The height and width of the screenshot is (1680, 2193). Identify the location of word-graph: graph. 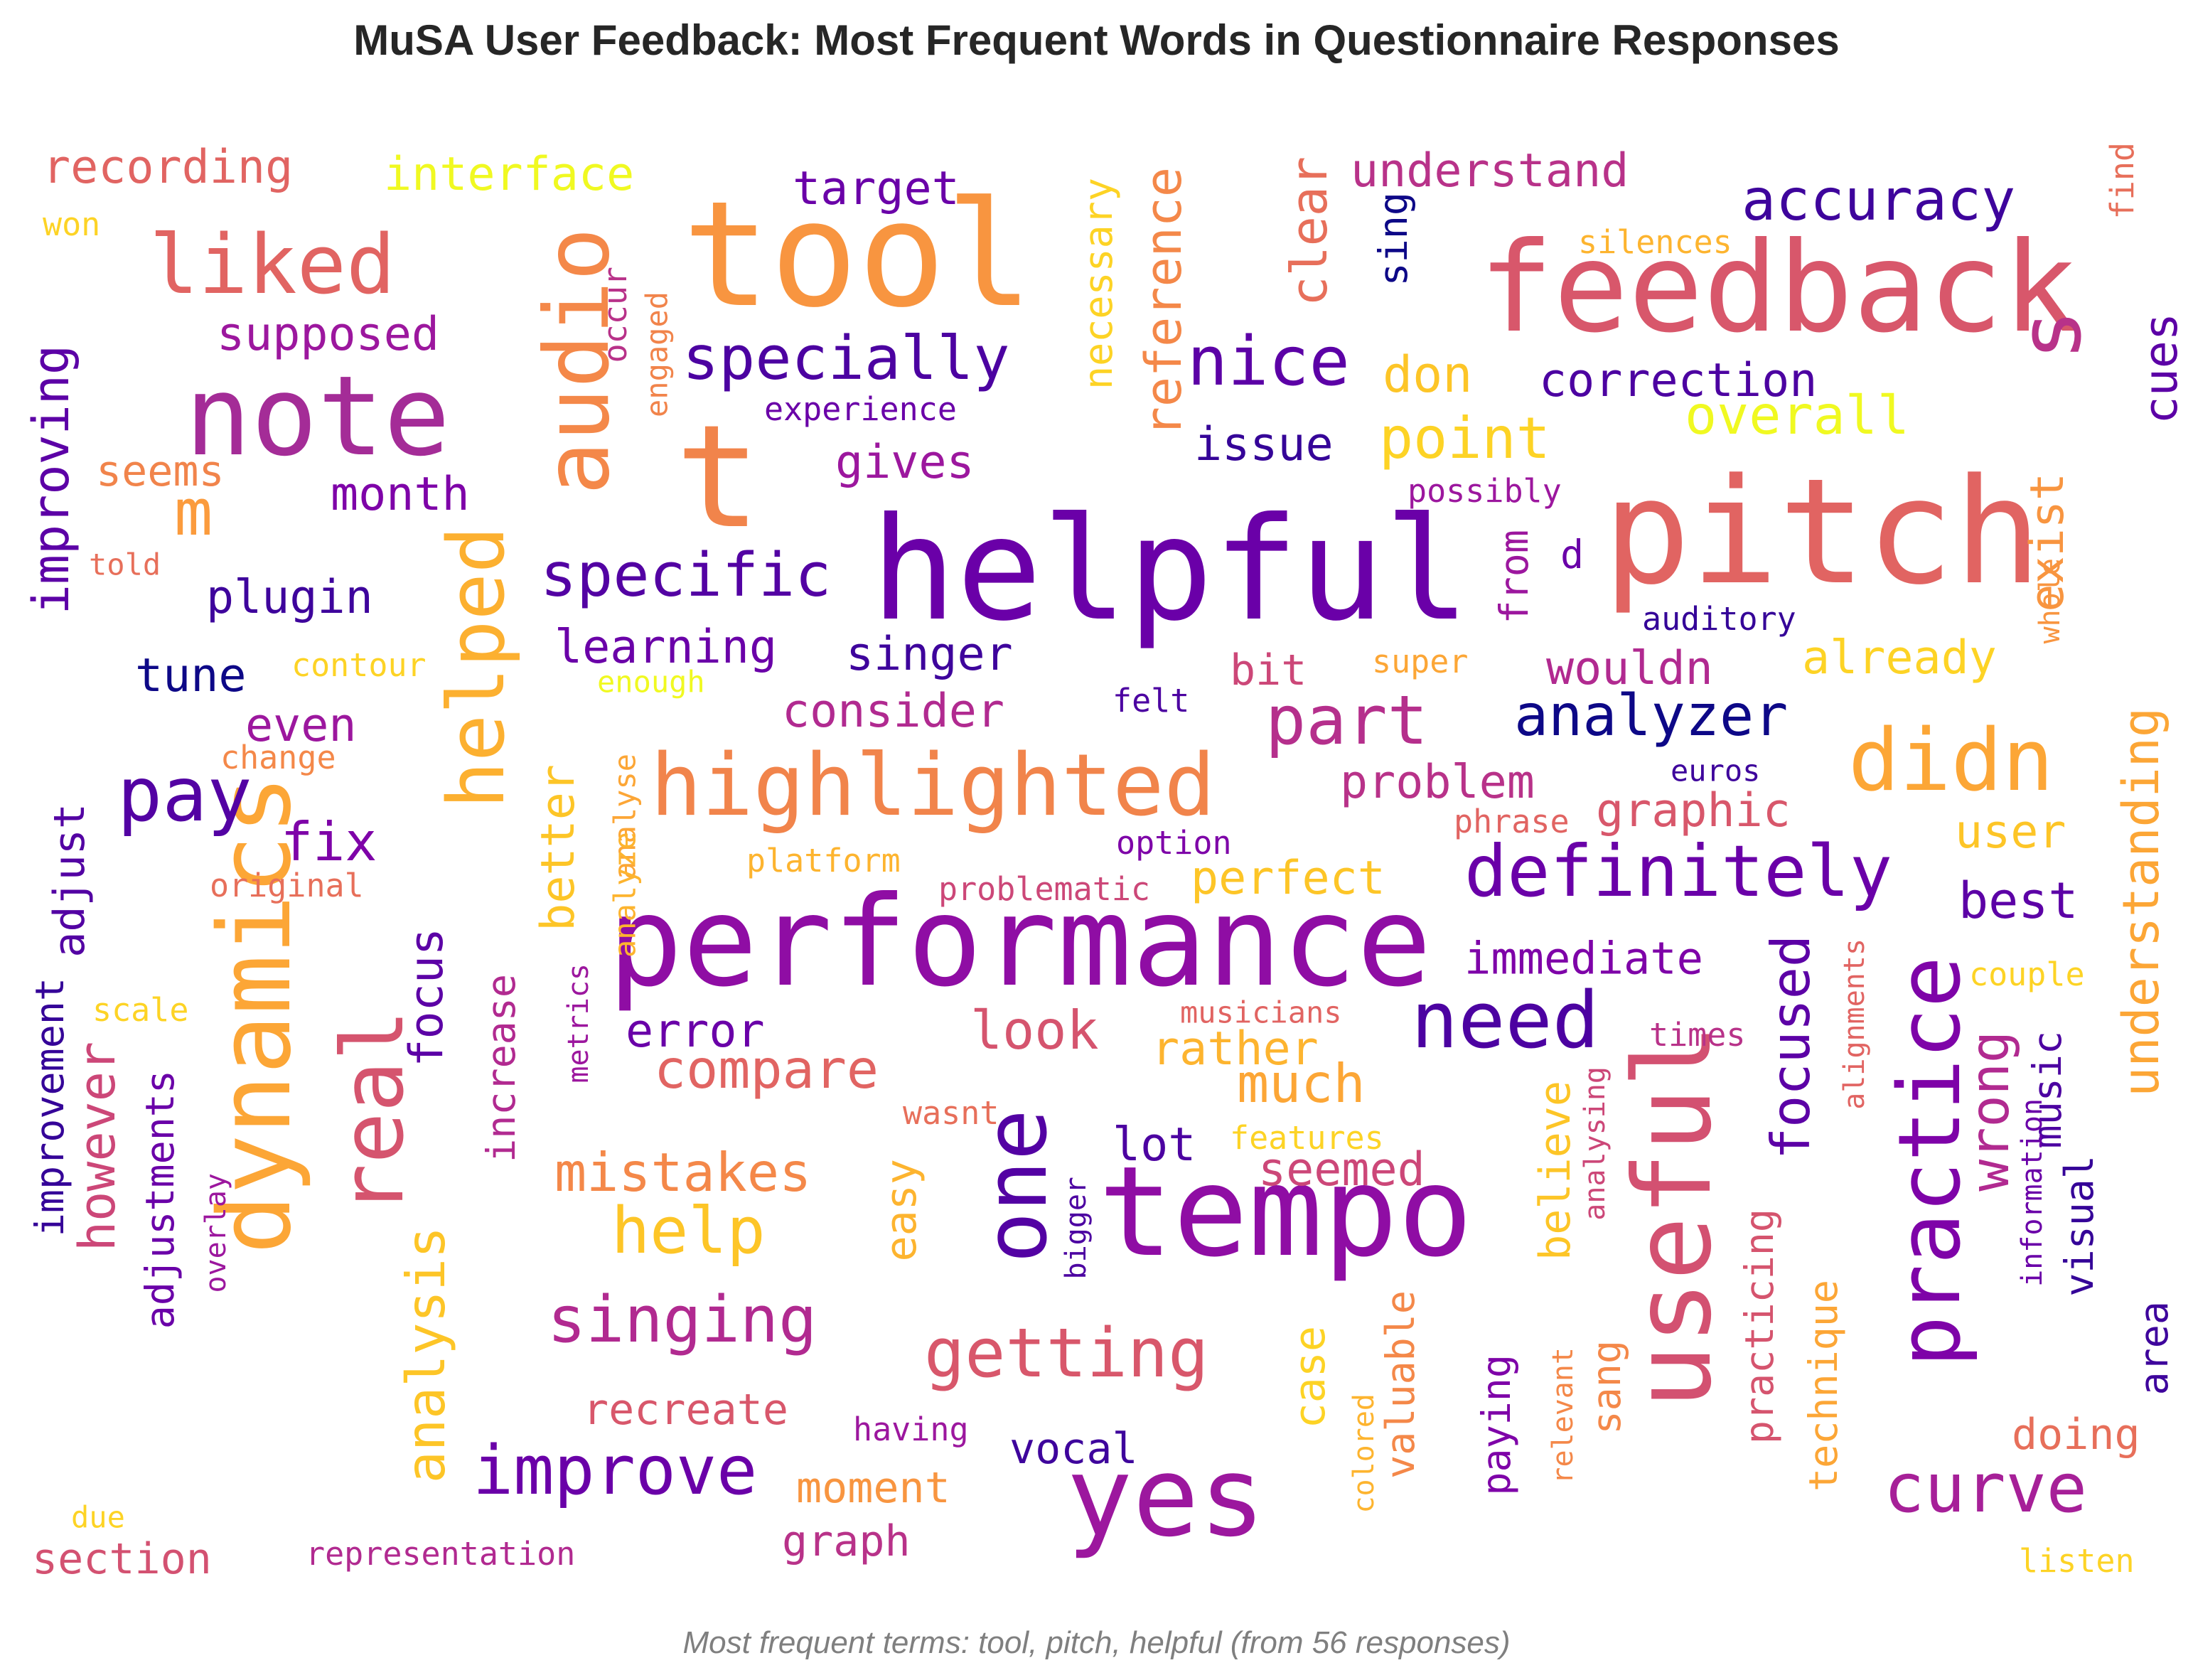
(846, 1541).